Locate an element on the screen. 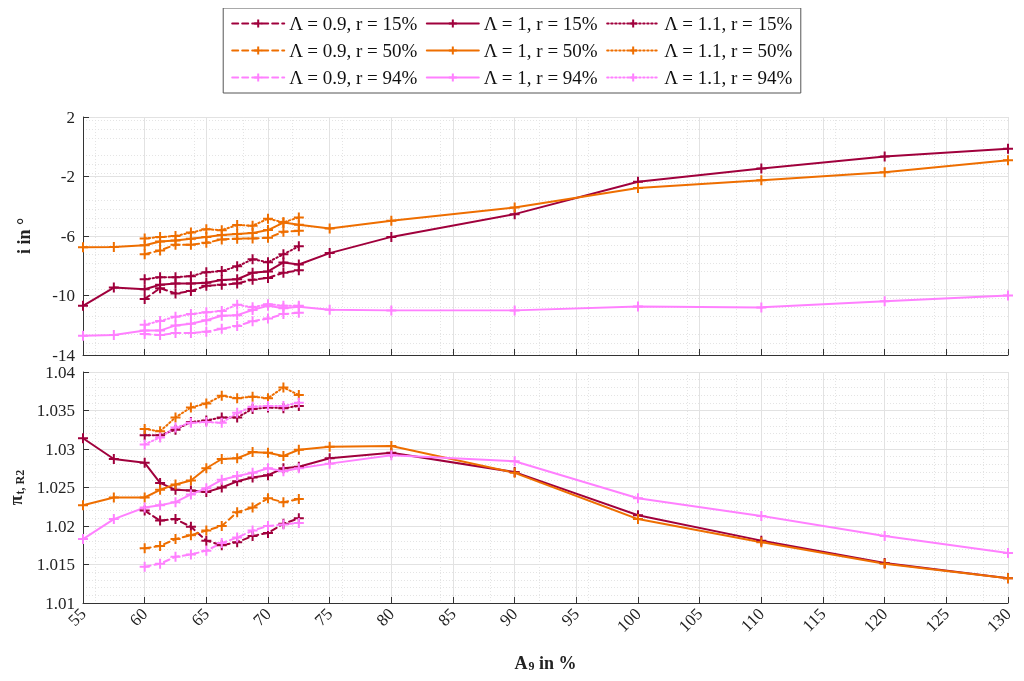 This screenshot has height=681, width=1024. x-tick-label: 95 is located at coordinates (570, 617).